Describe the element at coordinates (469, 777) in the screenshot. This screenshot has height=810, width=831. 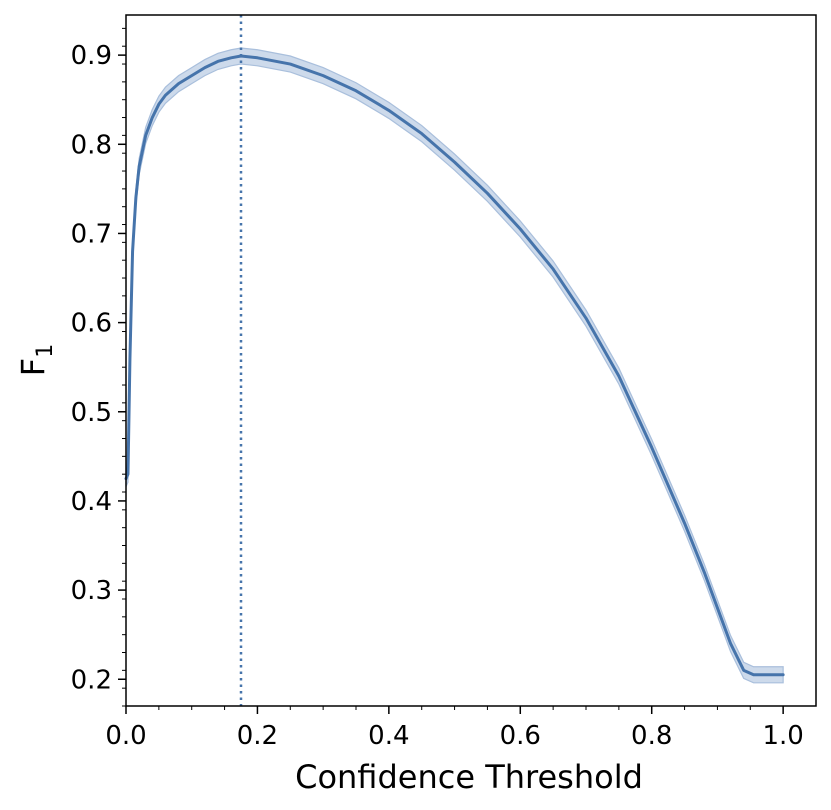
I see `x-axis-title: Confidence Threshold` at that location.